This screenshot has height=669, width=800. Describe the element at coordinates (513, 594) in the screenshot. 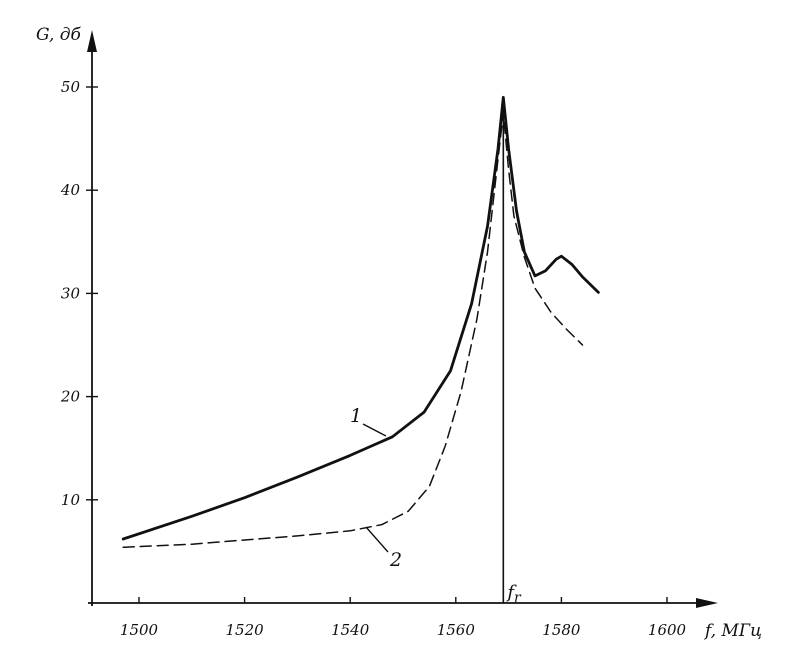

I see `resonance-marker-label: fr` at that location.